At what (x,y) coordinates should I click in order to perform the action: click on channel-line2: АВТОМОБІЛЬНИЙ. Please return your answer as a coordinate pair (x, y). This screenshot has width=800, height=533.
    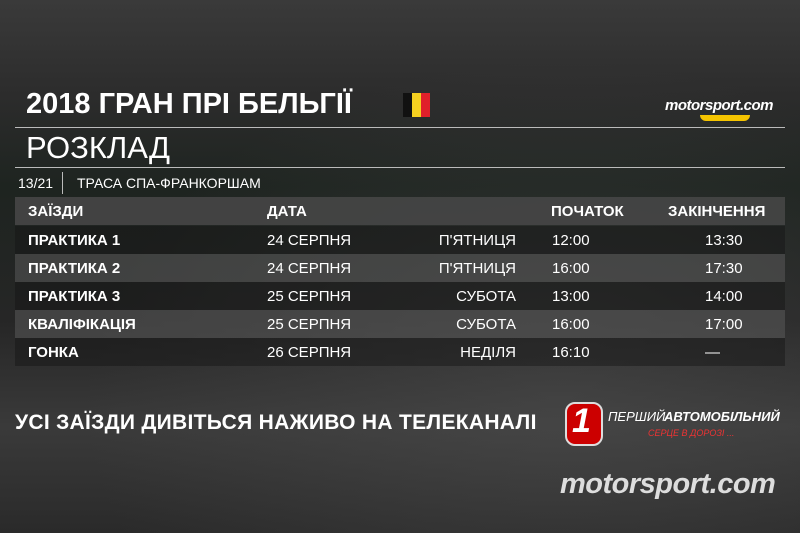
    Looking at the image, I should click on (722, 416).